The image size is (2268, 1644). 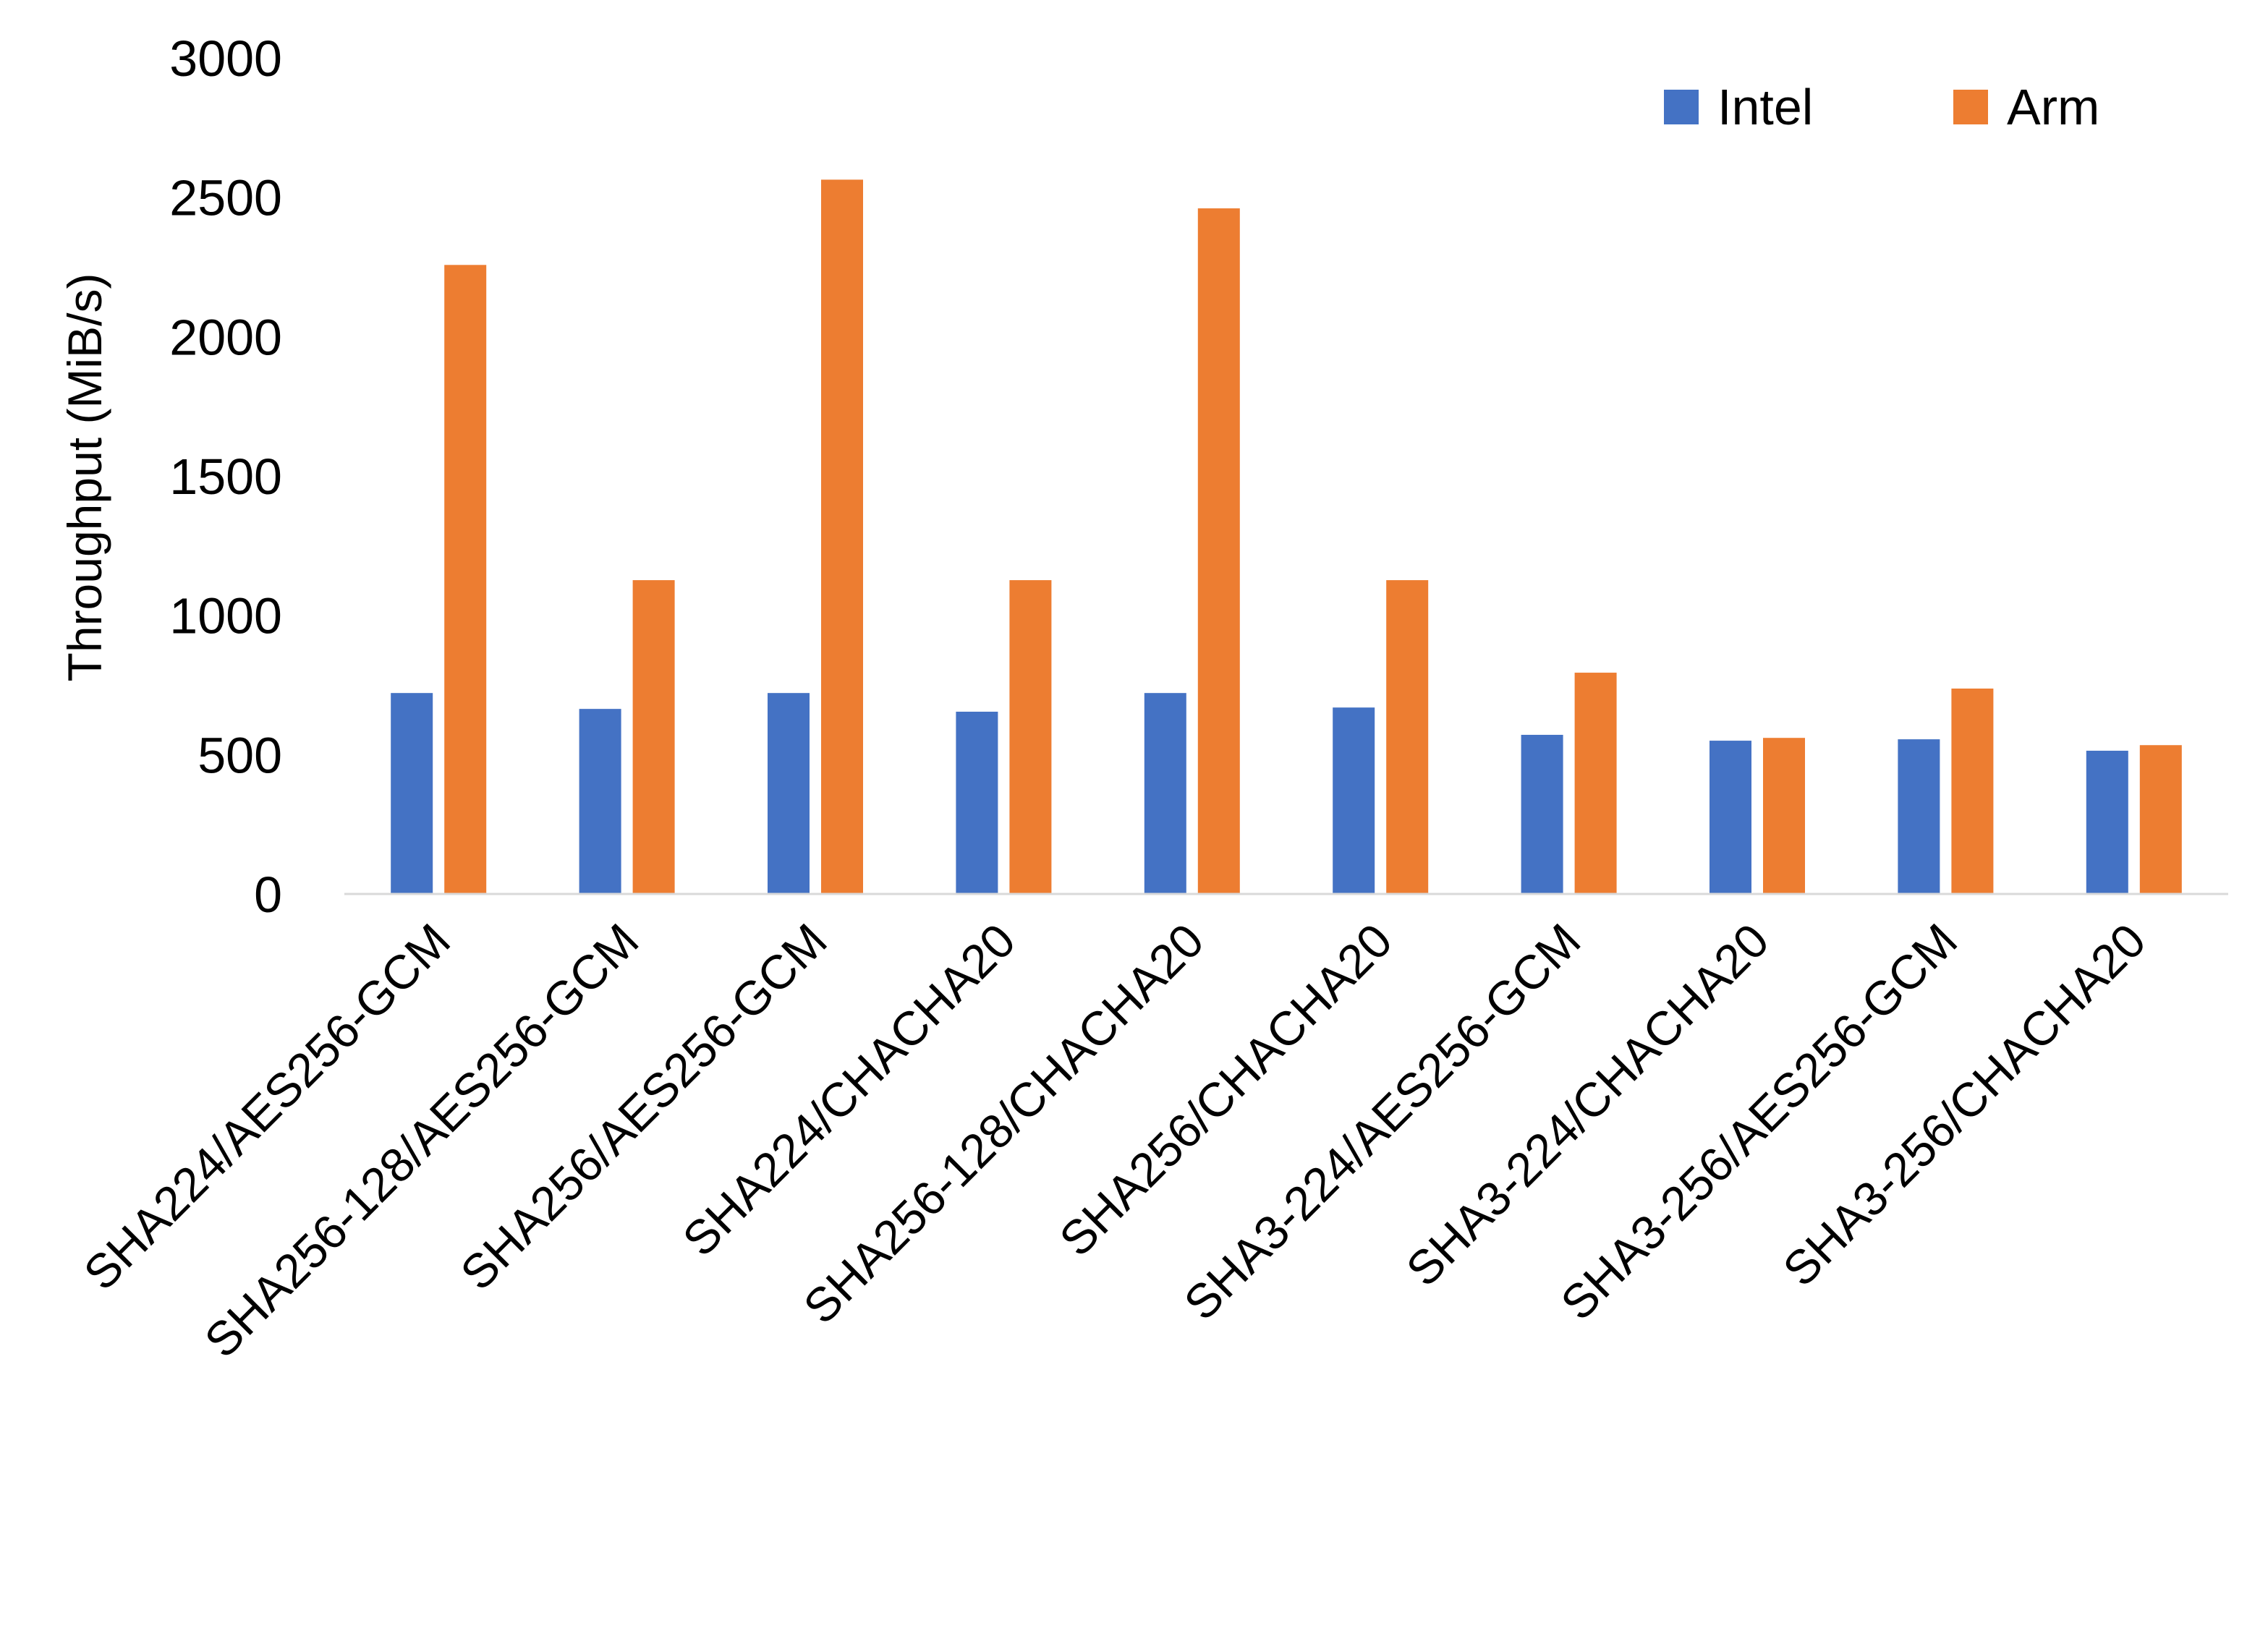 What do you see at coordinates (225, 616) in the screenshot?
I see `y-tick-label: 1000` at bounding box center [225, 616].